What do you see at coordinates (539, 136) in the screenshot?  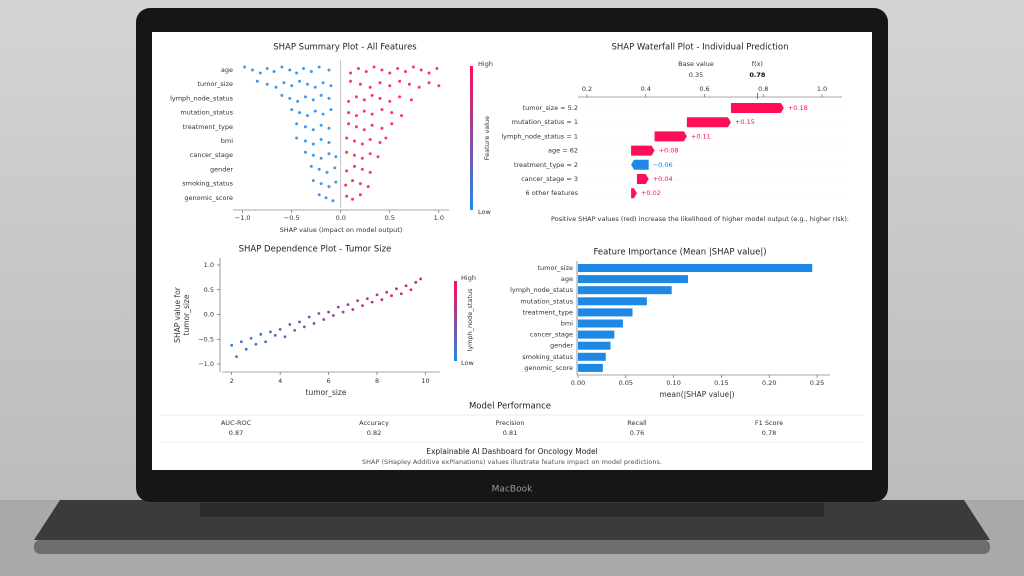 I see `feature-label: lymph_node_status = 1` at bounding box center [539, 136].